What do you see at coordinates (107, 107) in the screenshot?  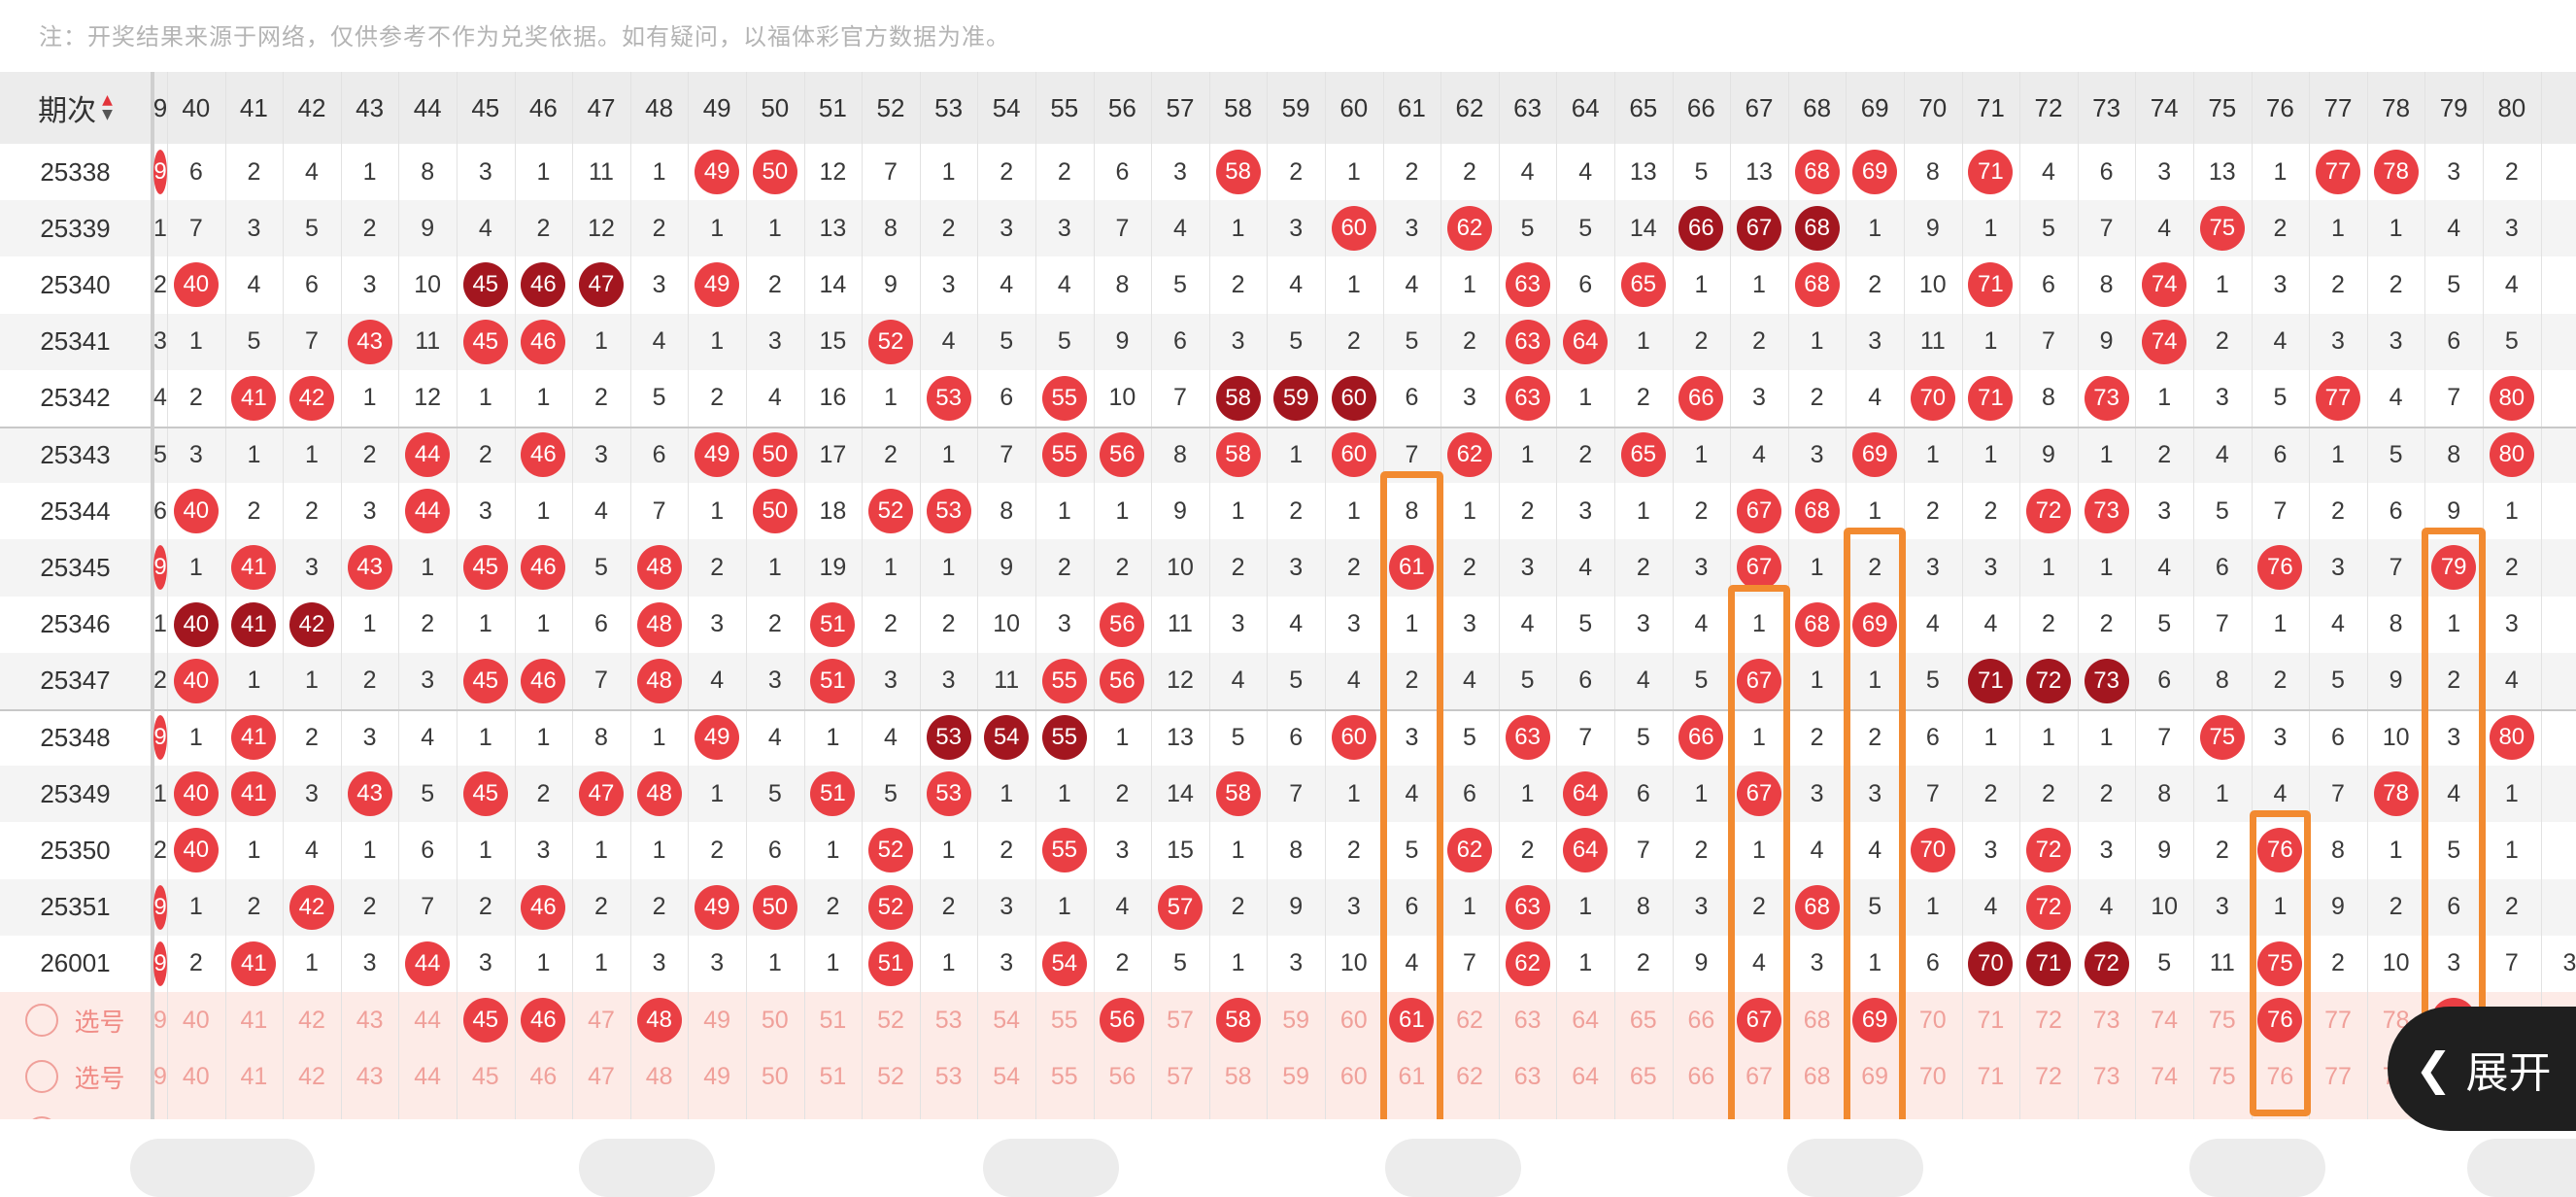 I see `sort-updown-icon: ▲ ▼` at bounding box center [107, 107].